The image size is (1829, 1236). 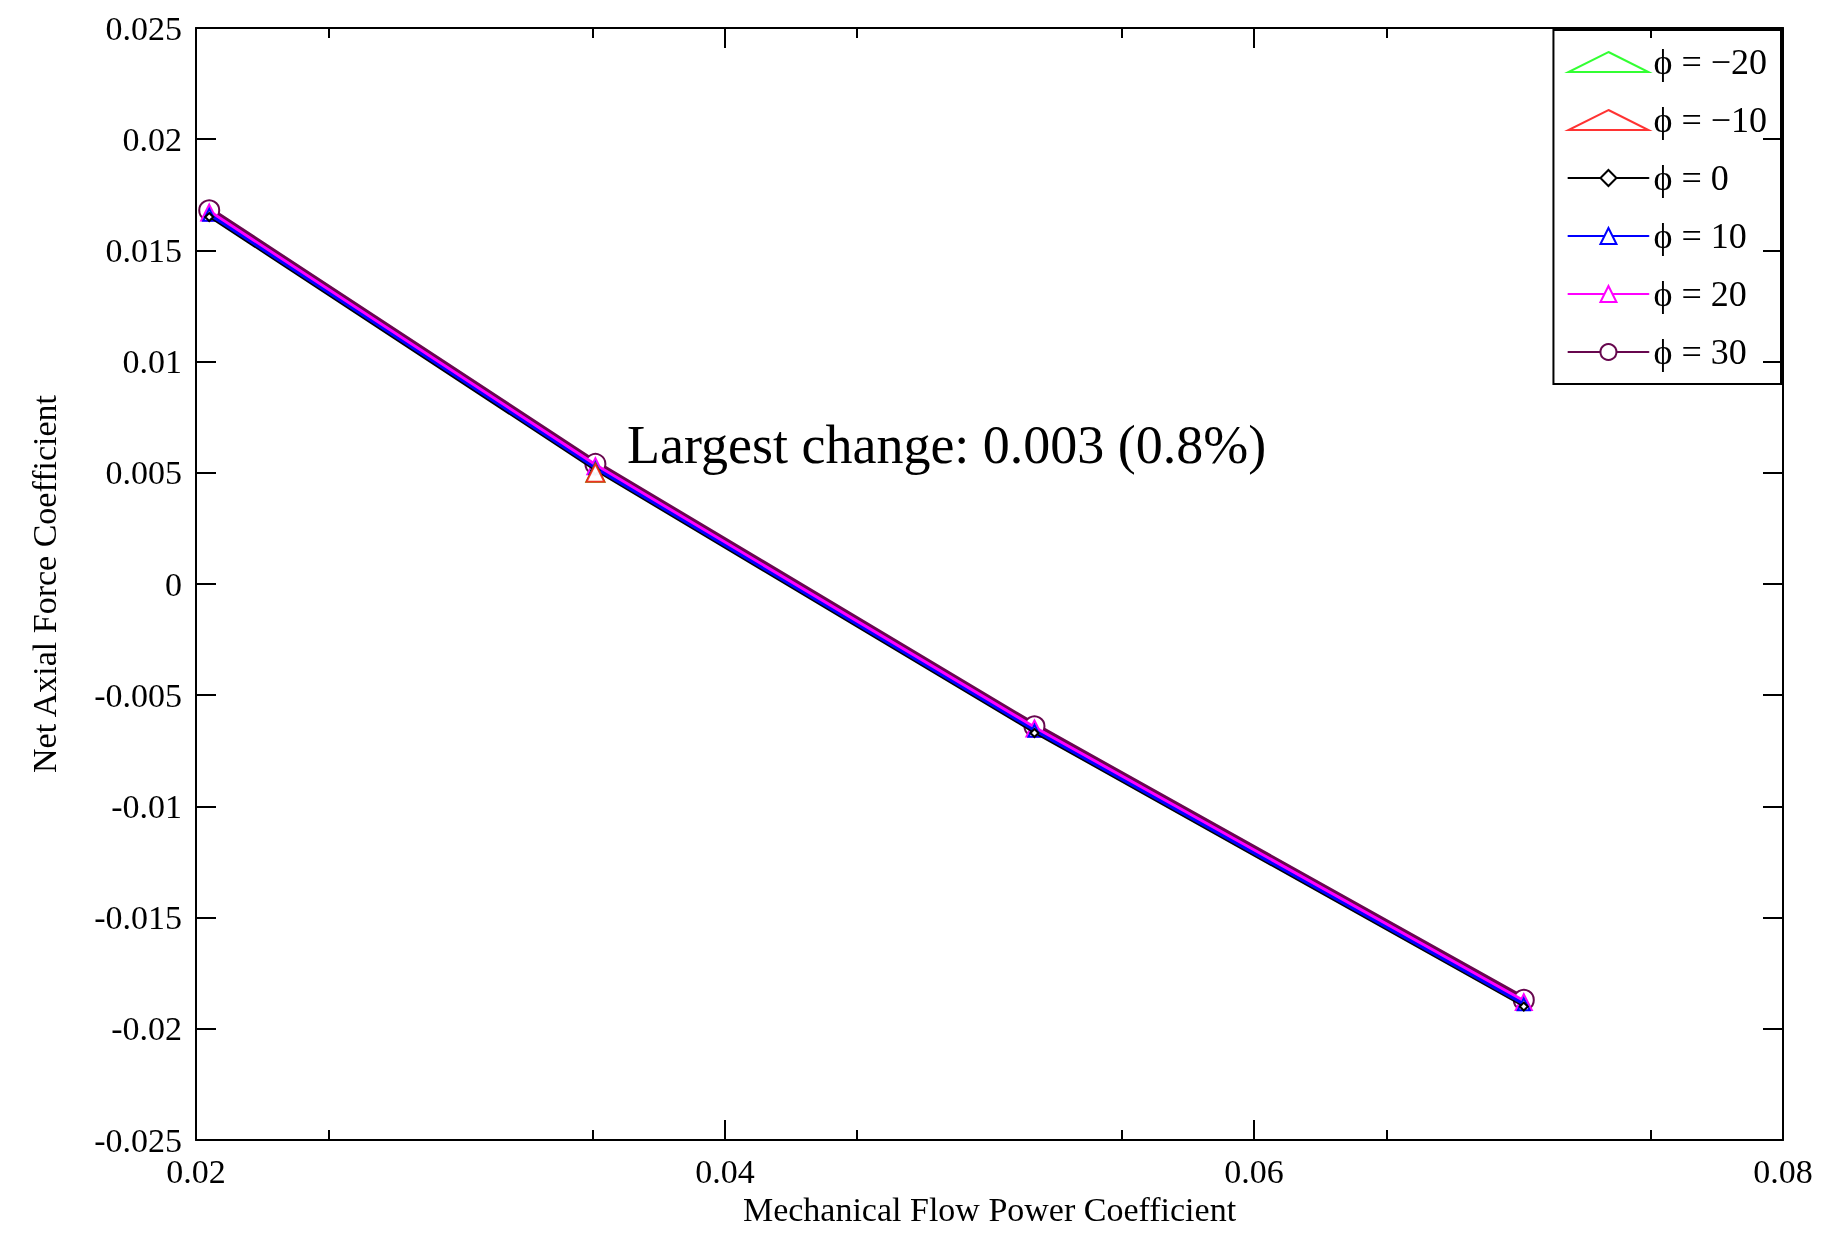 What do you see at coordinates (143, 473) in the screenshot?
I see `y-tick-label: 0.005` at bounding box center [143, 473].